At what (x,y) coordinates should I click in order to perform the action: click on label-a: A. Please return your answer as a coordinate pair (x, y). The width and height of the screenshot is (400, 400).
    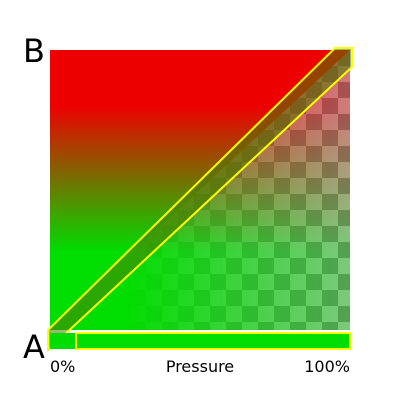
    Looking at the image, I should click on (34, 347).